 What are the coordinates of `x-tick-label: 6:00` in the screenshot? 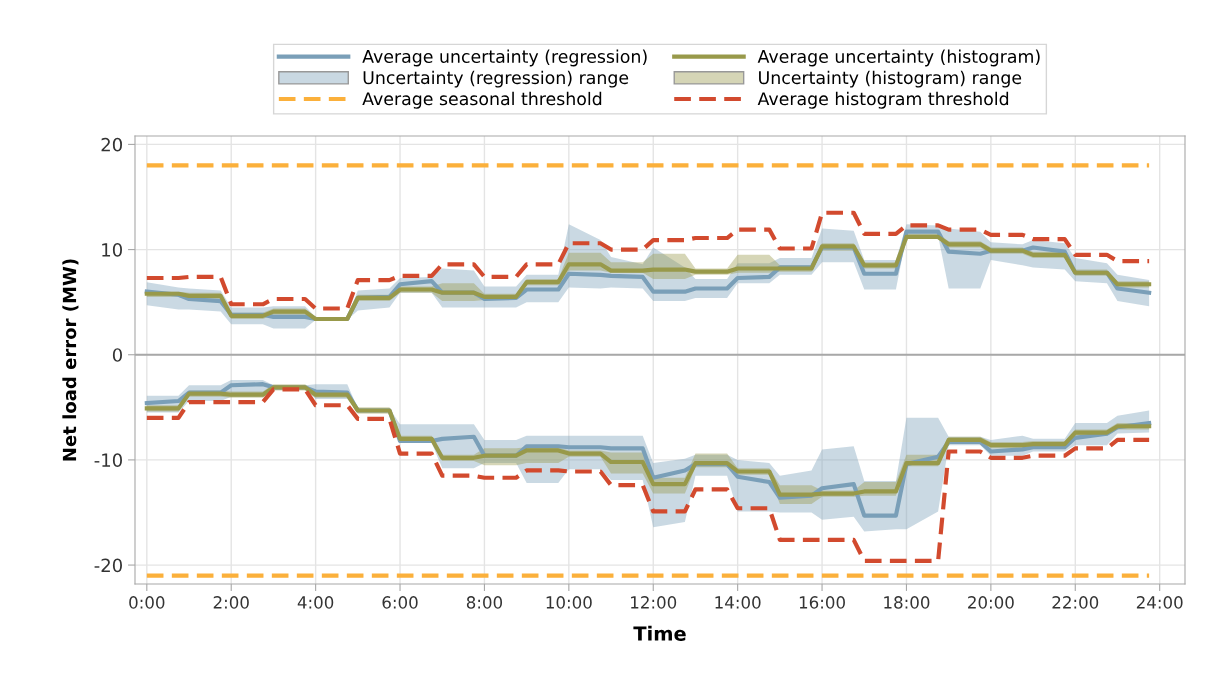 It's located at (400, 602).